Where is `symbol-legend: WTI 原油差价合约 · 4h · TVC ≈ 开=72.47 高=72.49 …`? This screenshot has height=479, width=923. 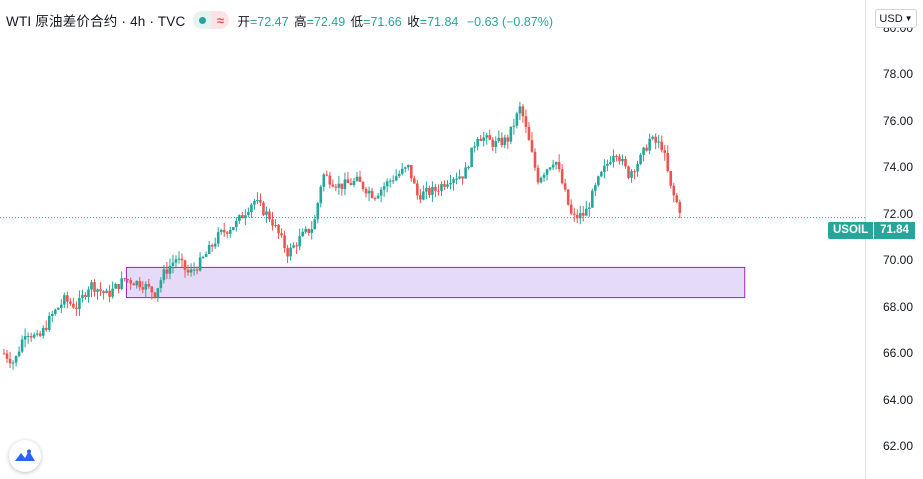 symbol-legend: WTI 原油差价合约 · 4h · TVC ≈ 开=72.47 高=72.49 … is located at coordinates (279, 20).